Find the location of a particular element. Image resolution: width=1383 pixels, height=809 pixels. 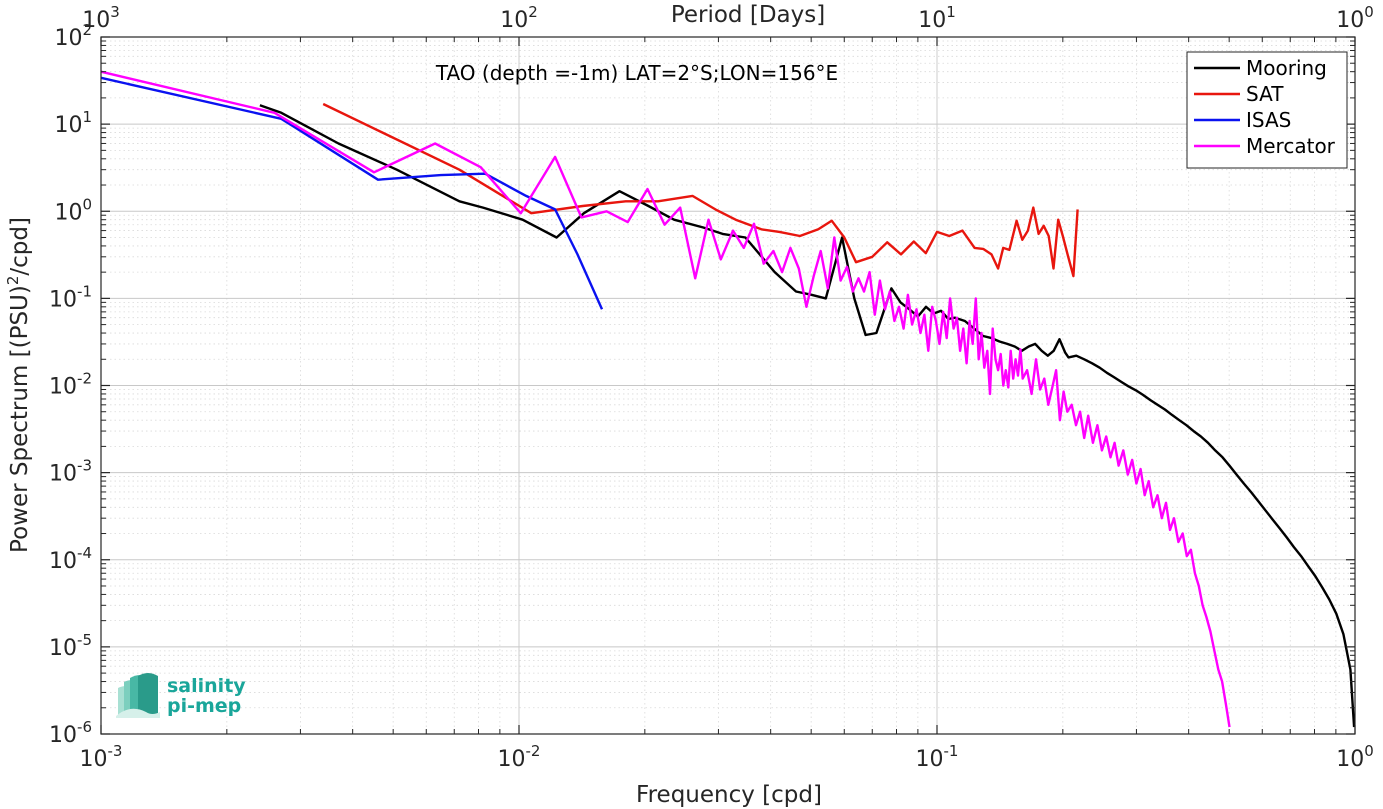

x-tick-exp: -1 is located at coordinates (951, 751).